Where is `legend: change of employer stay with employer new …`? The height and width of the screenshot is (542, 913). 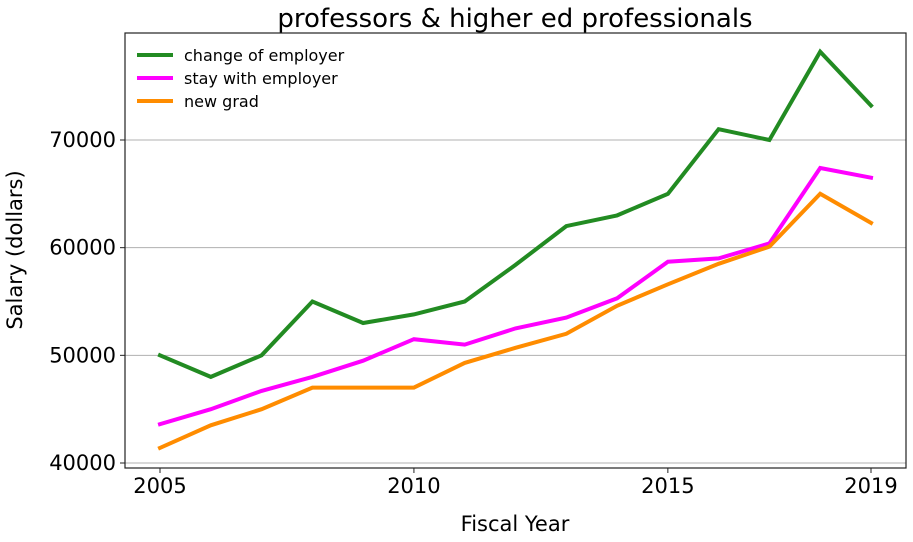 legend: change of employer stay with employer new … is located at coordinates (241, 78).